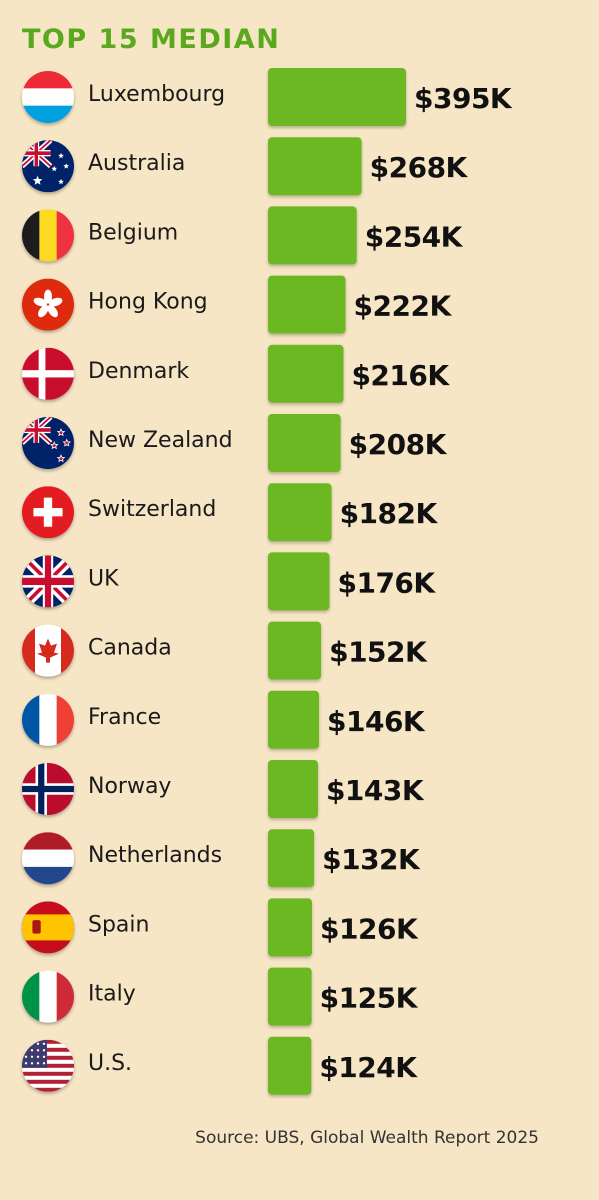 This screenshot has height=1200, width=599. Describe the element at coordinates (48, 996) in the screenshot. I see `italy-flag-icon` at that location.